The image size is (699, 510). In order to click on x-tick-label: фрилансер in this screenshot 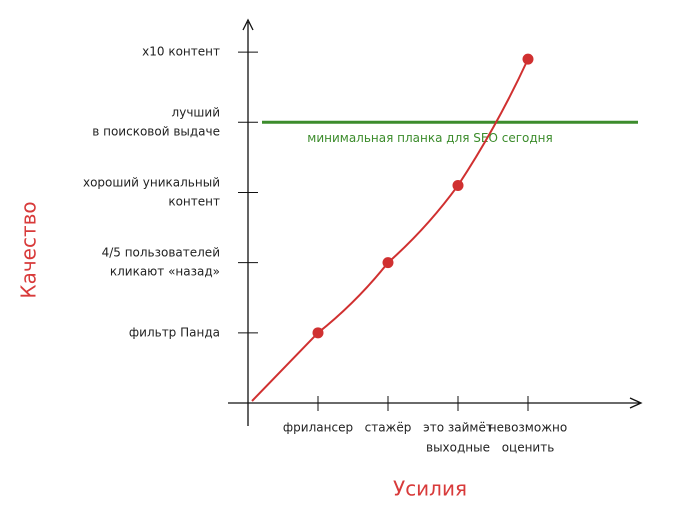, I will do `click(318, 428)`.